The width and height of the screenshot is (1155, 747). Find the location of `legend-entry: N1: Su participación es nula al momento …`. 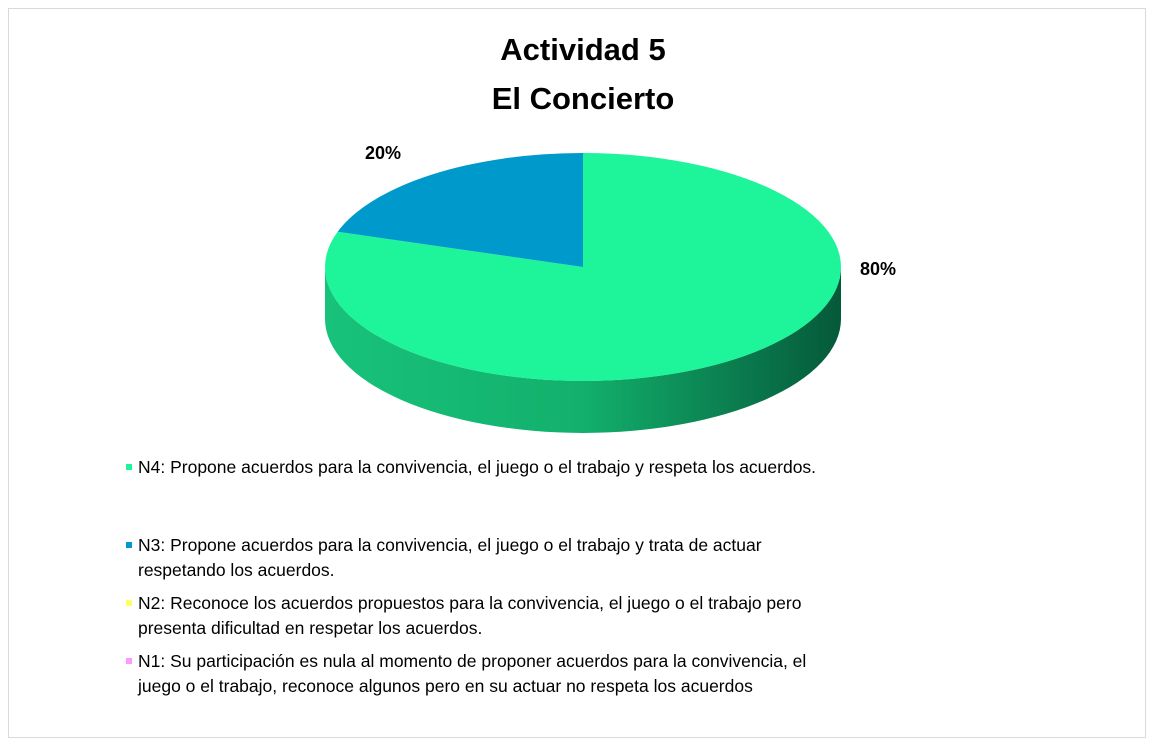

legend-entry: N1: Su participación es nula al momento … is located at coordinates (487, 674).